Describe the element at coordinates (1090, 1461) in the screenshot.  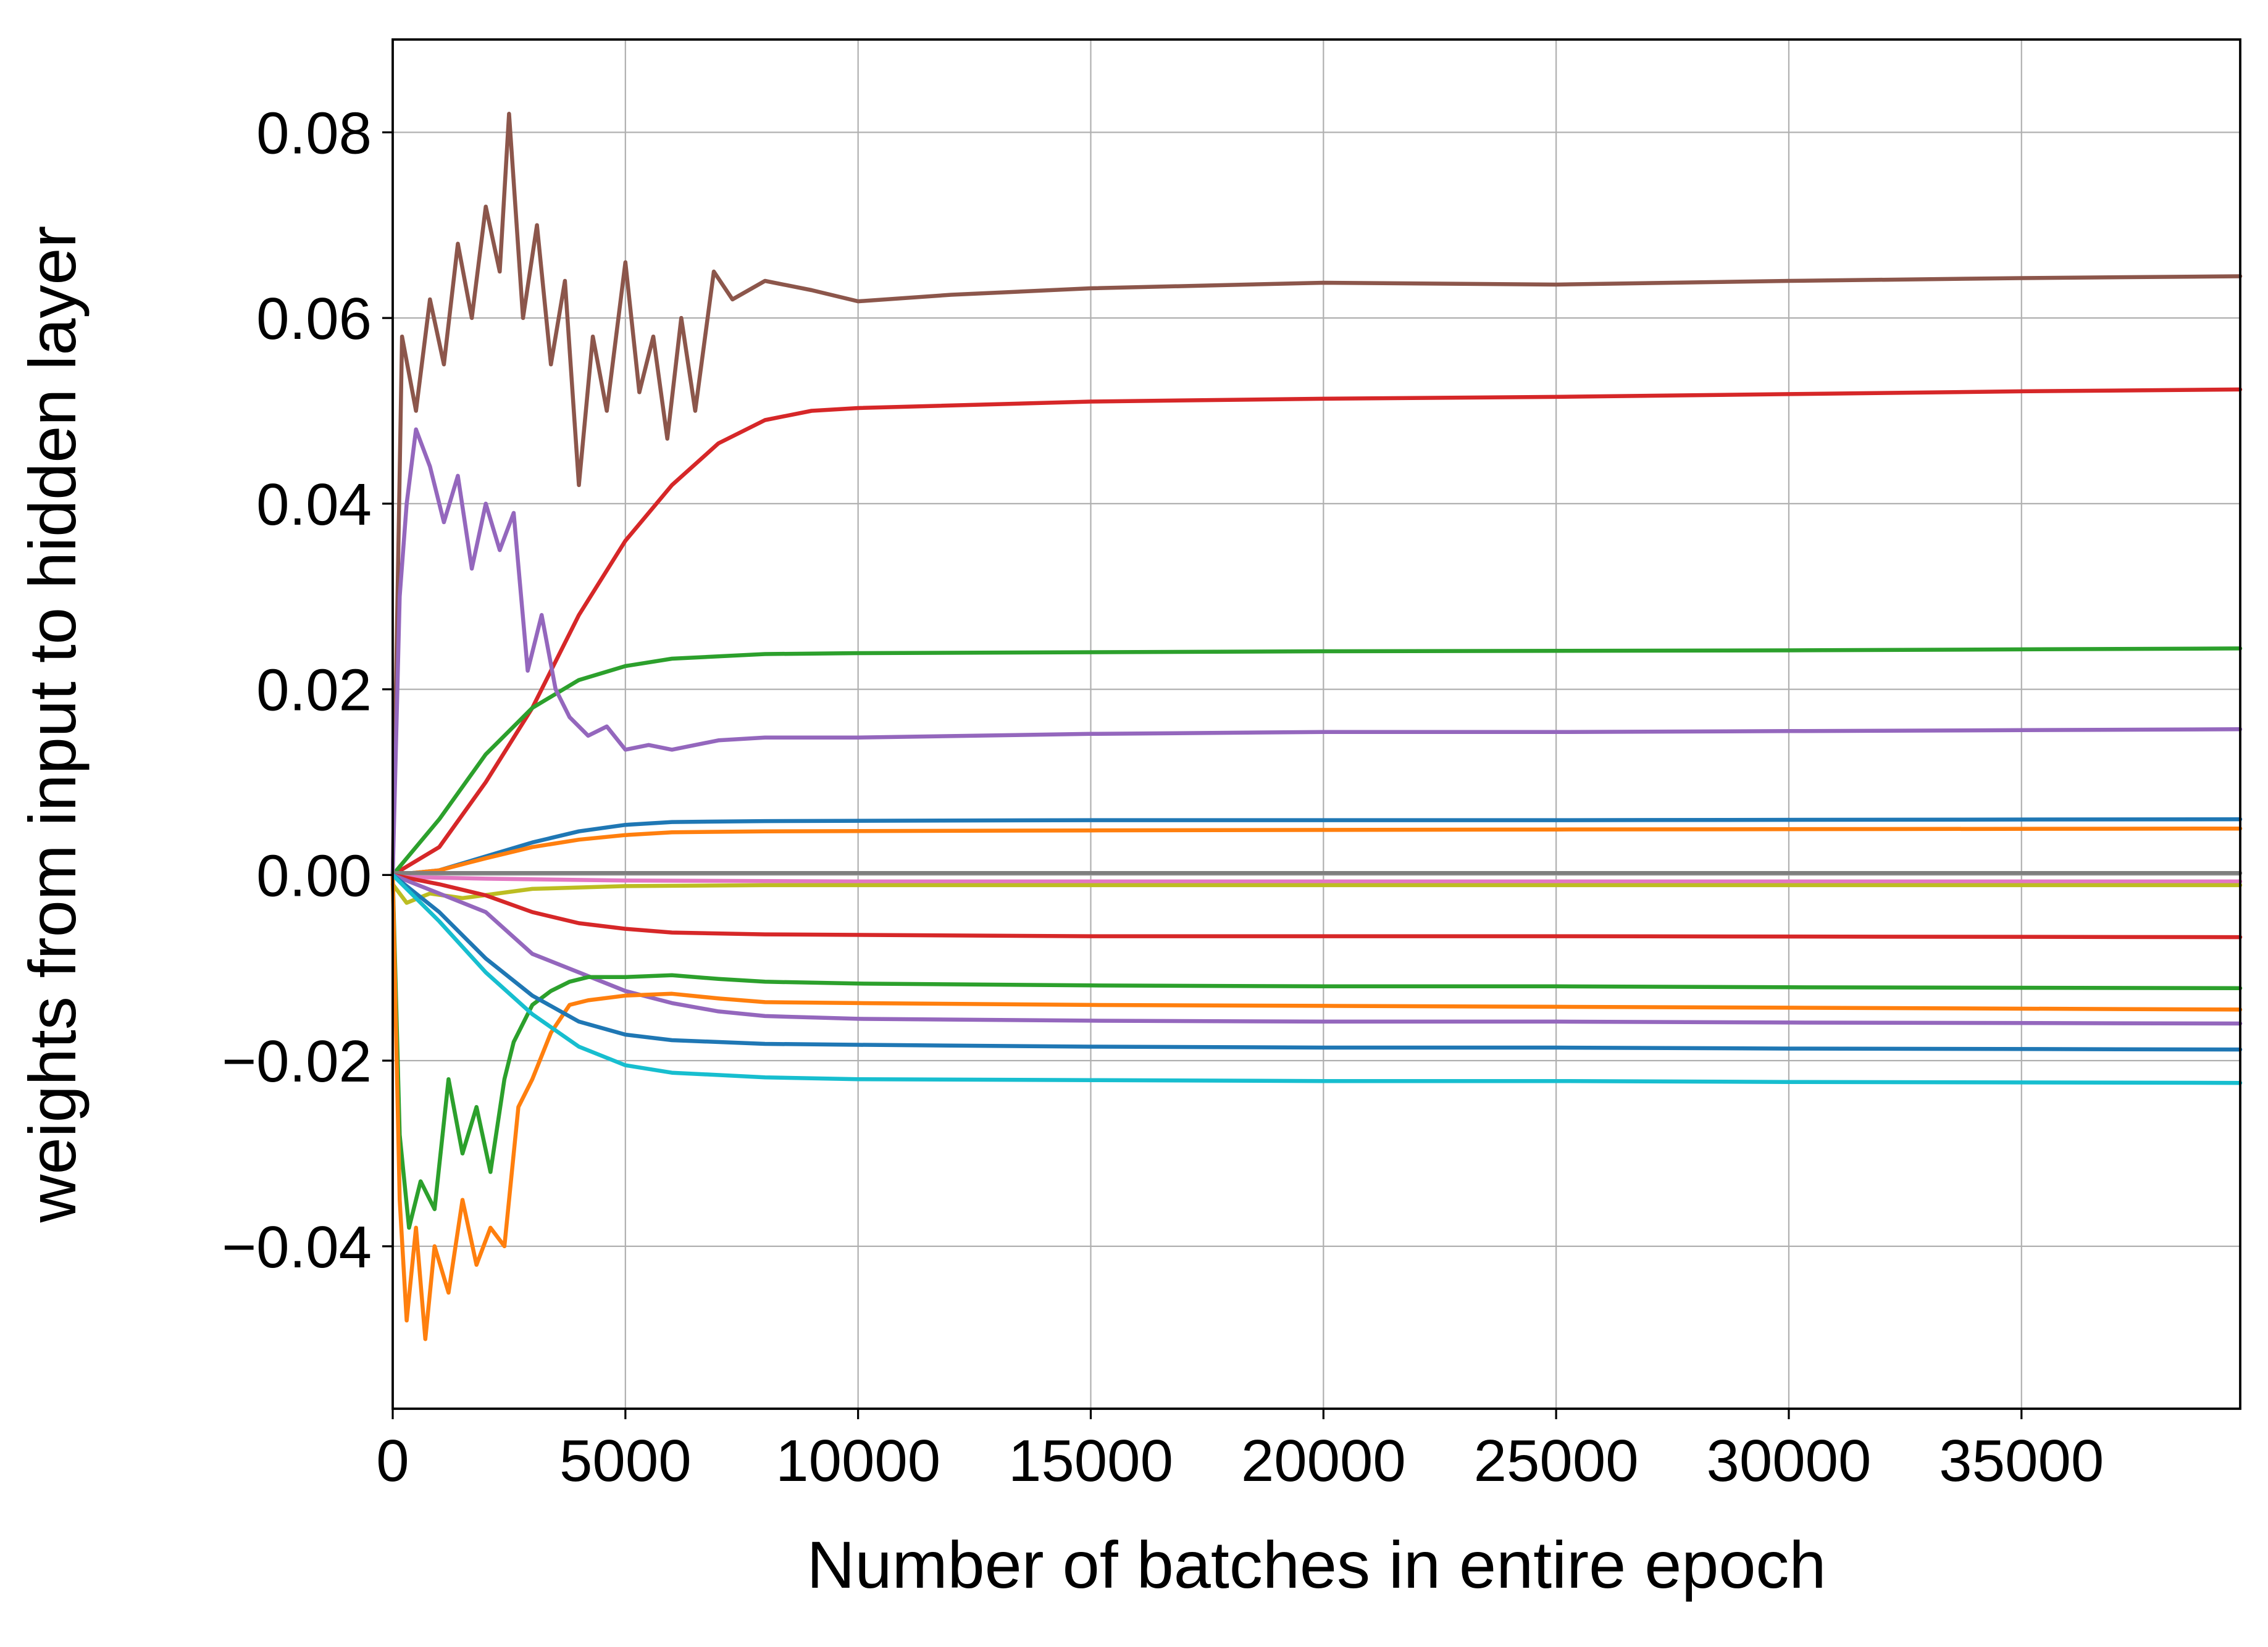
I see `x-tick-label: 15000` at that location.